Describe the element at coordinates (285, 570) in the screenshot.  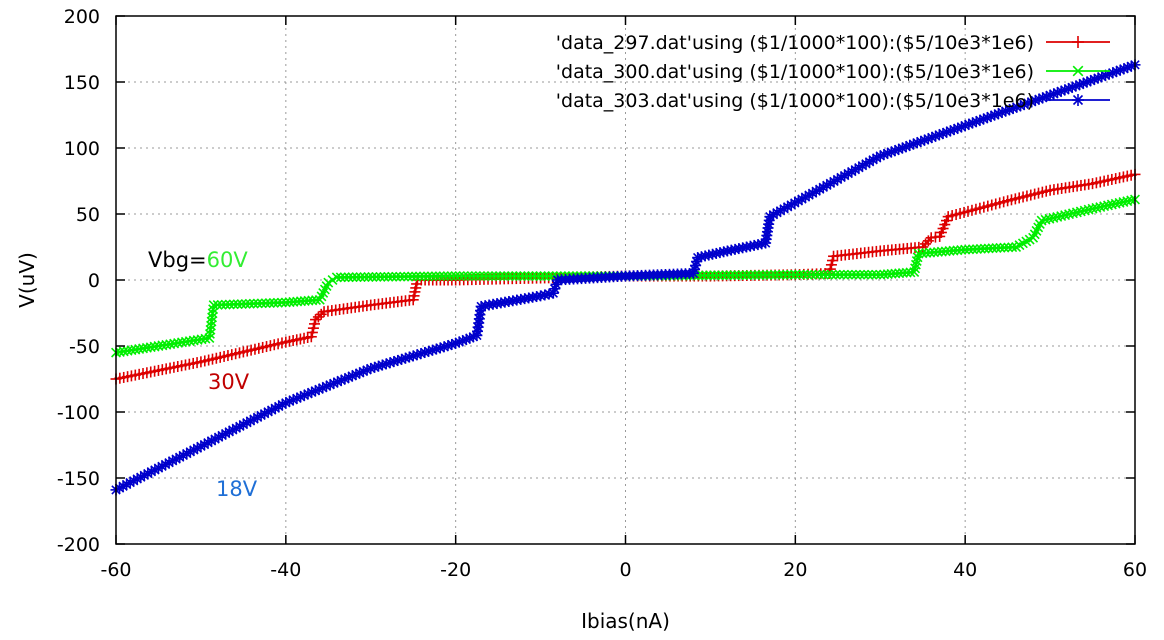
I see `x-tick-label: -40` at that location.